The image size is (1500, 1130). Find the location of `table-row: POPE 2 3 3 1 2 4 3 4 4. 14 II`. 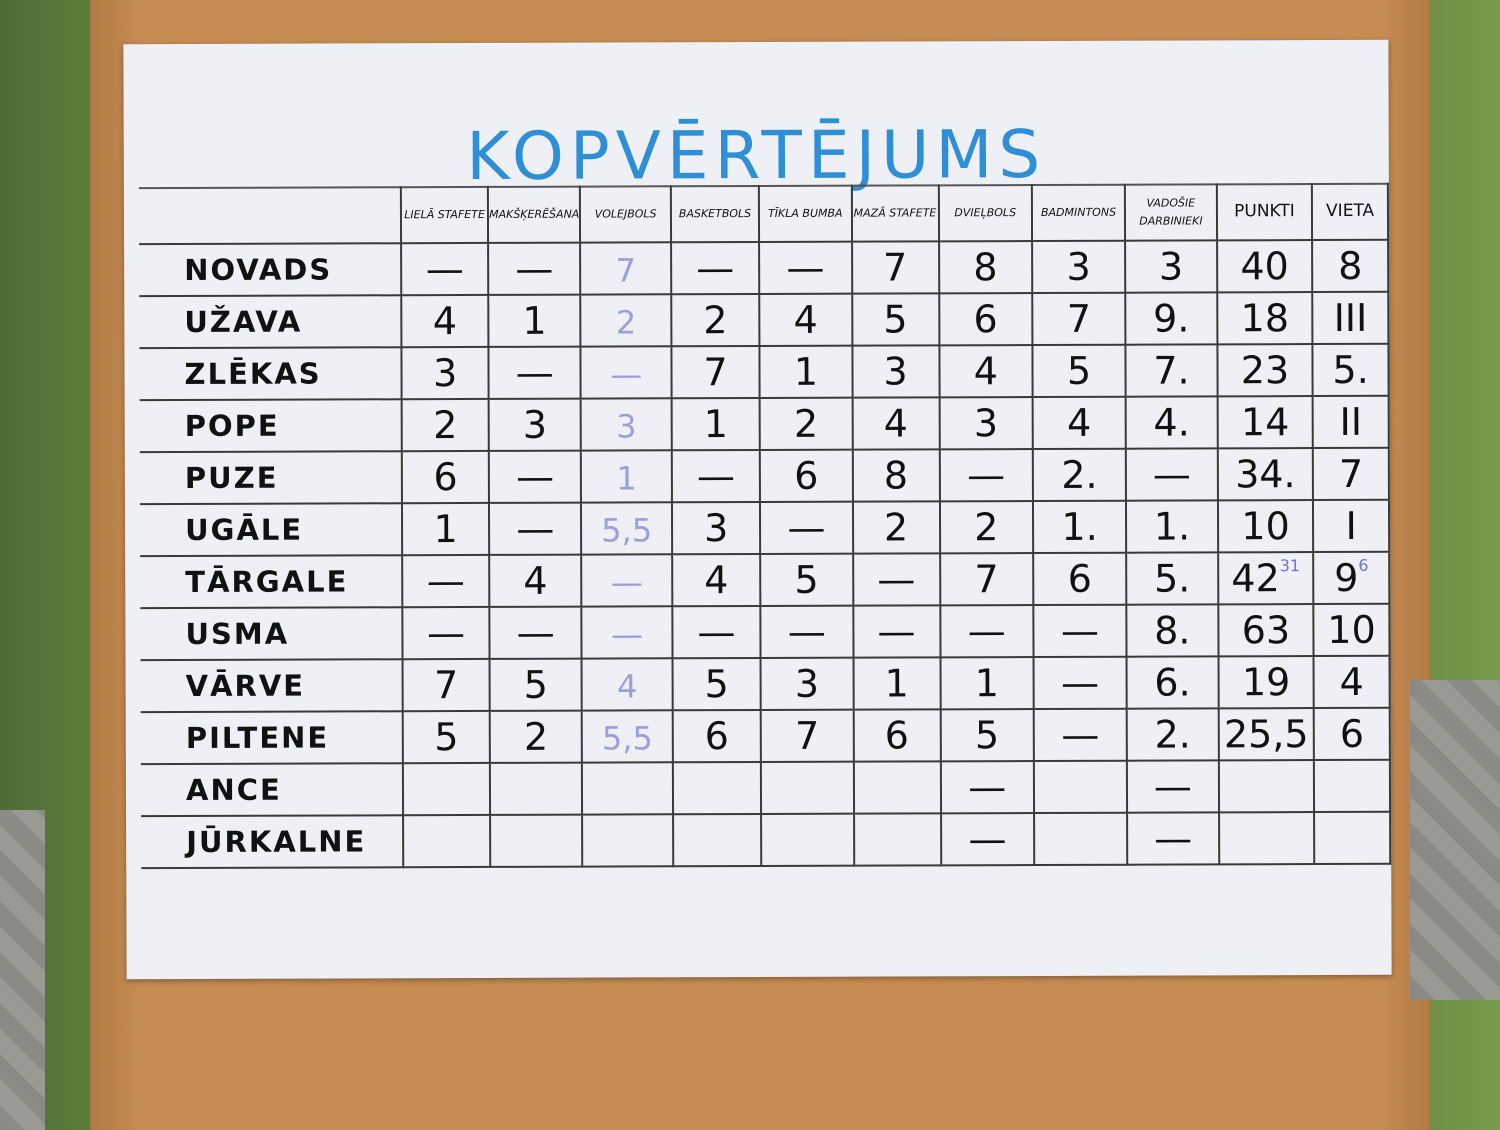

table-row: POPE 2 3 3 1 2 4 3 4 4. 14 II is located at coordinates (764, 424).